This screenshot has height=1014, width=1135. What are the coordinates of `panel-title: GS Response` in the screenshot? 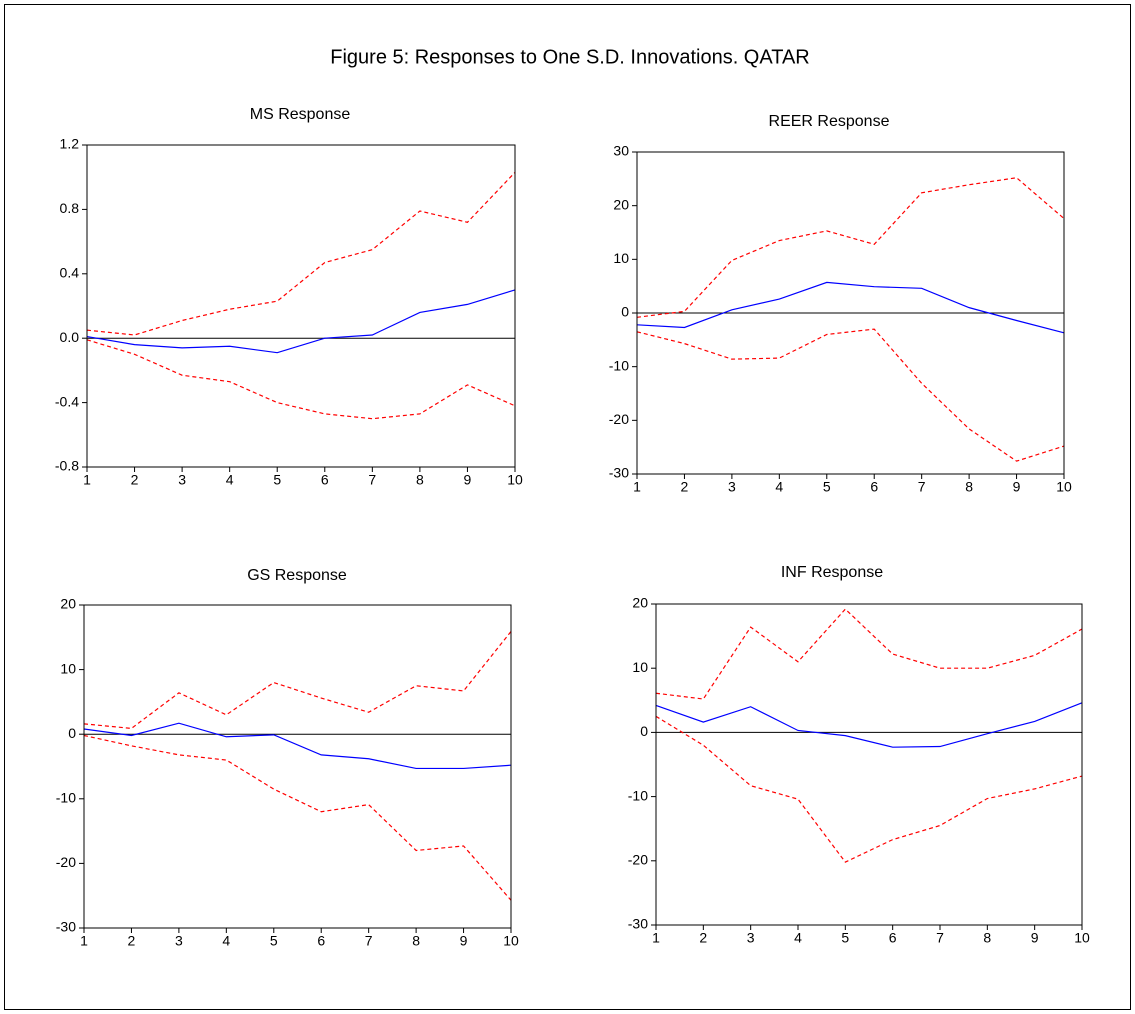 It's located at (297, 575).